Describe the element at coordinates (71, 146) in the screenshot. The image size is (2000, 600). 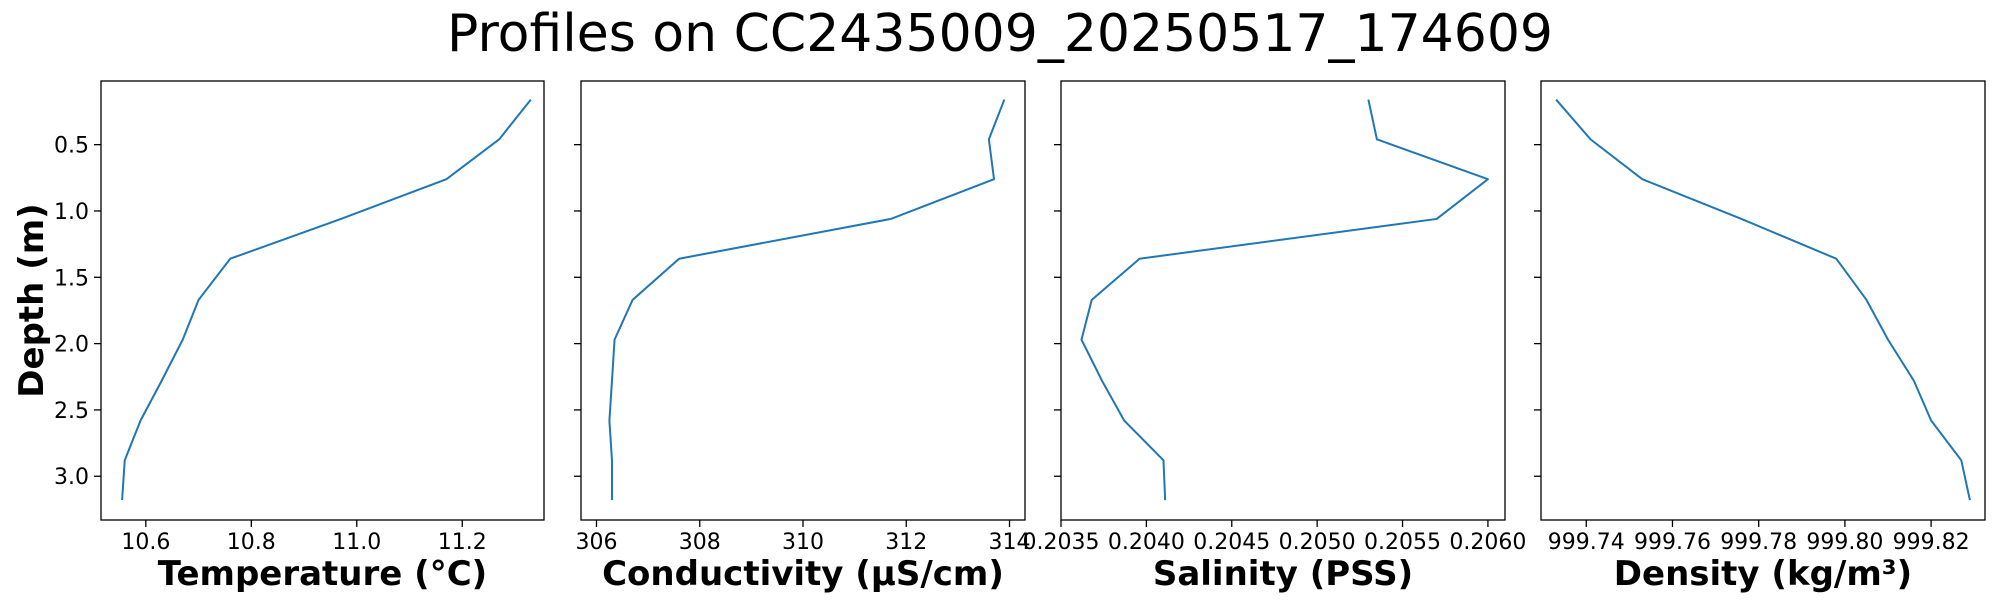
I see `y-tick-label: 0.5` at that location.